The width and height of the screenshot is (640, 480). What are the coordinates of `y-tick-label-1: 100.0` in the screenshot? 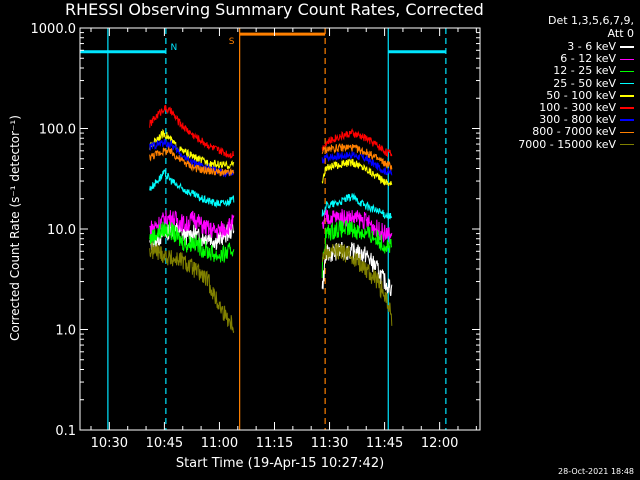 It's located at (57, 130).